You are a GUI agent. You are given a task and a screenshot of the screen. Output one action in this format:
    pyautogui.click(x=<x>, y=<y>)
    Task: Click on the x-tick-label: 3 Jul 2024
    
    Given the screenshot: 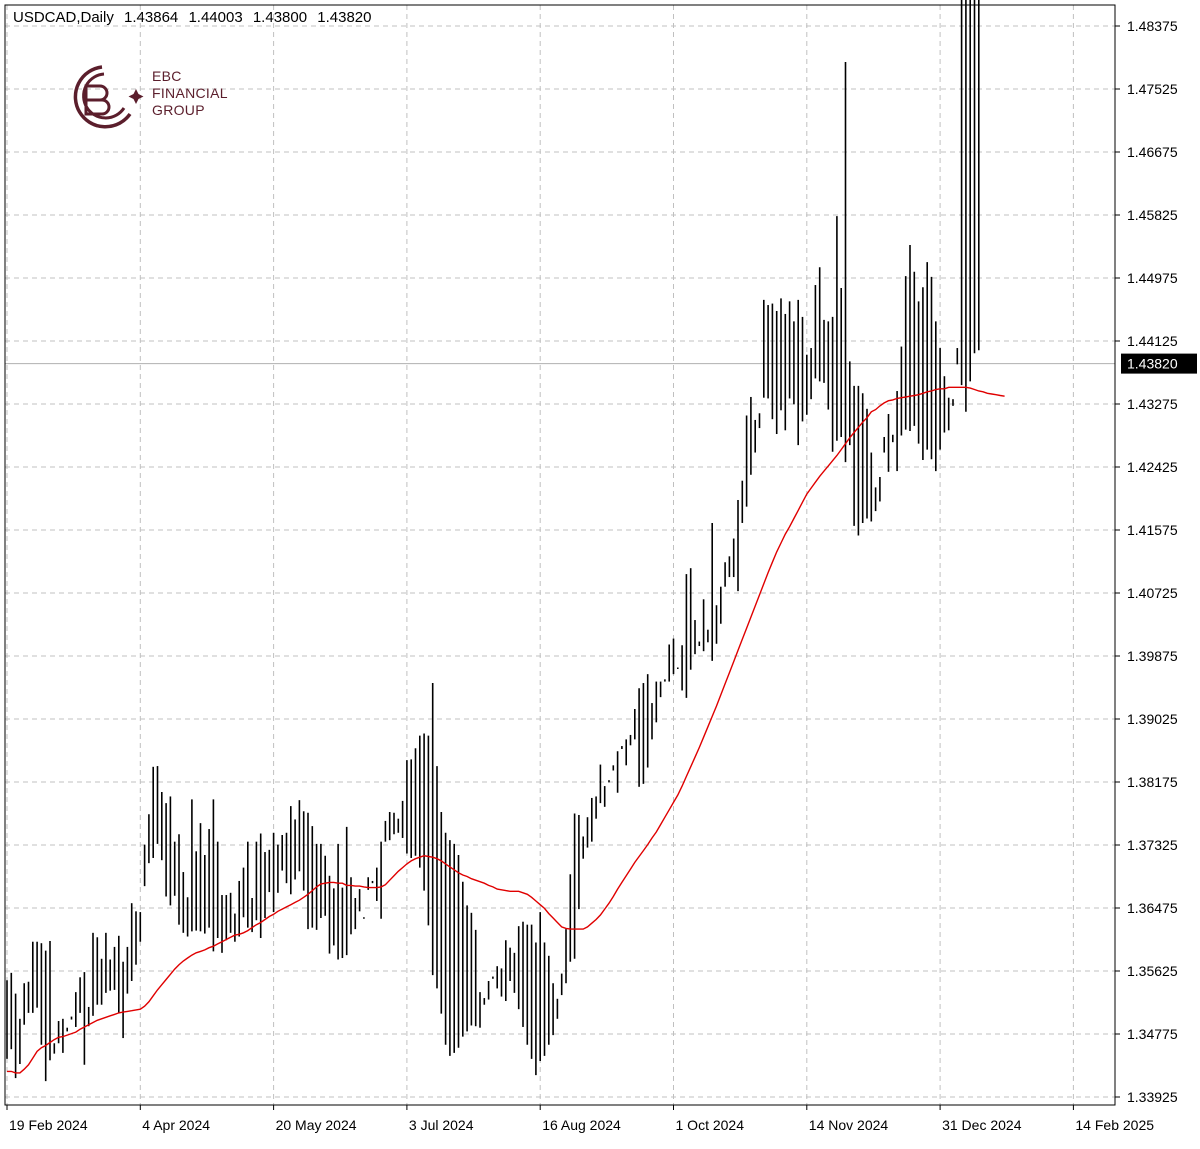 What is the action you would take?
    pyautogui.click(x=441, y=1125)
    